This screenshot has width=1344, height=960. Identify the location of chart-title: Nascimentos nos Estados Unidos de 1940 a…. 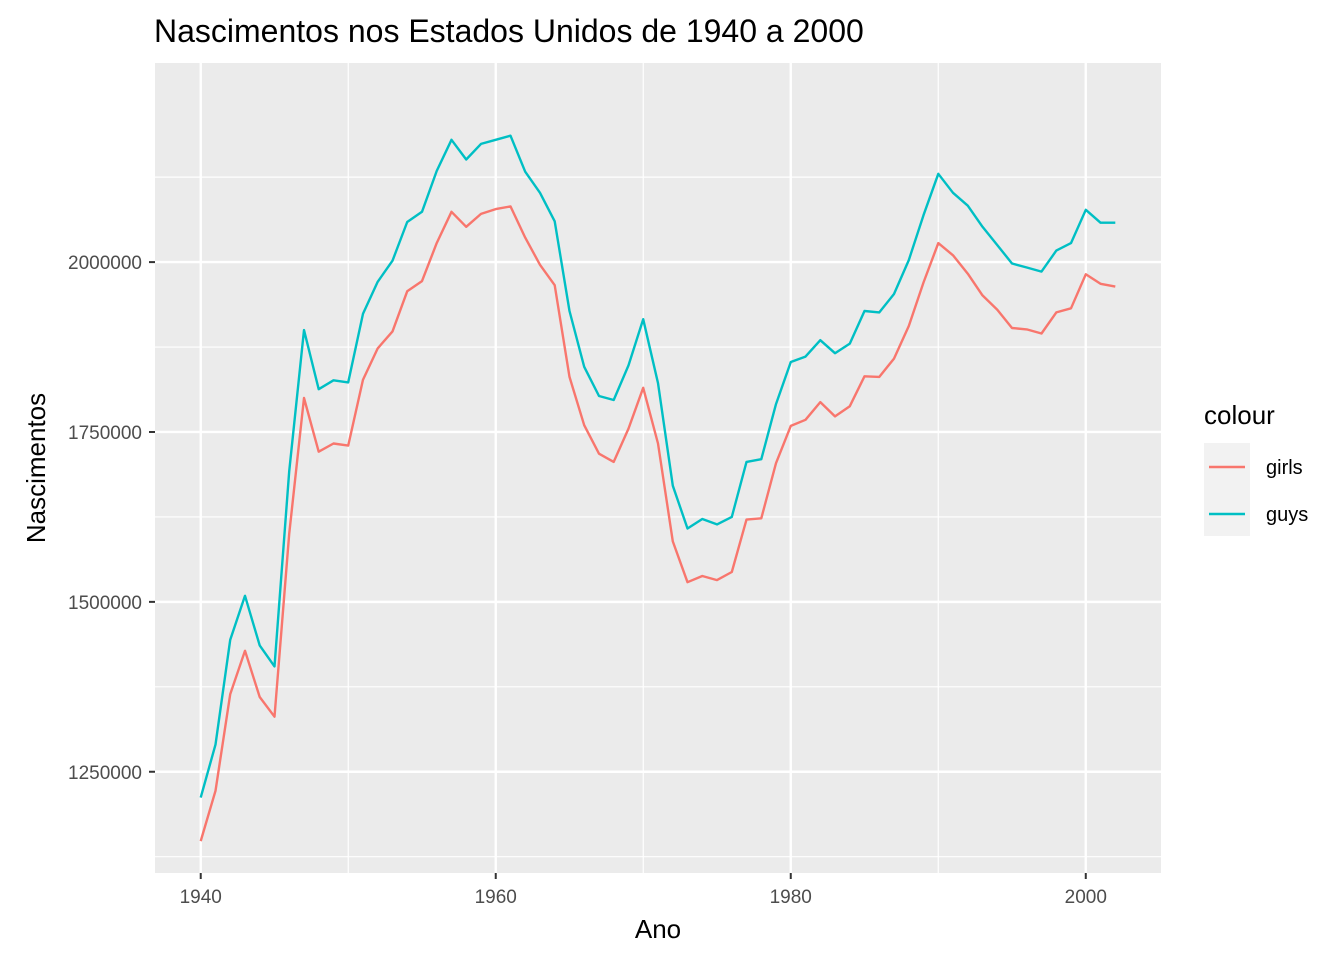
(509, 31).